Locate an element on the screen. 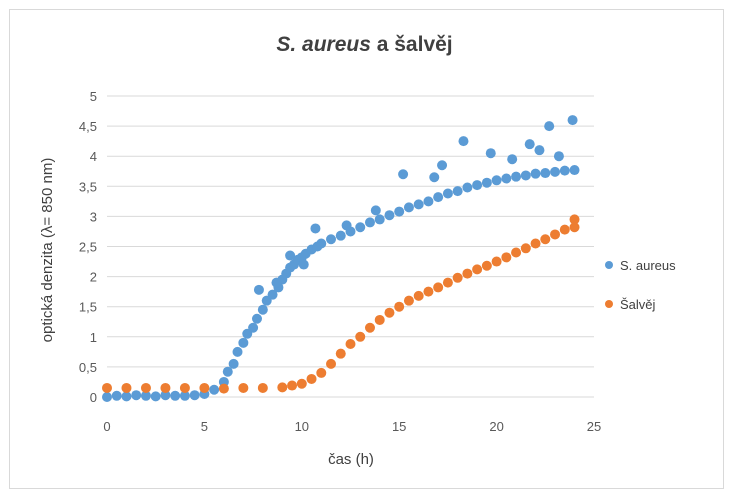 The height and width of the screenshot is (493, 729). chart-title-rest: a šalvěj is located at coordinates (411, 44).